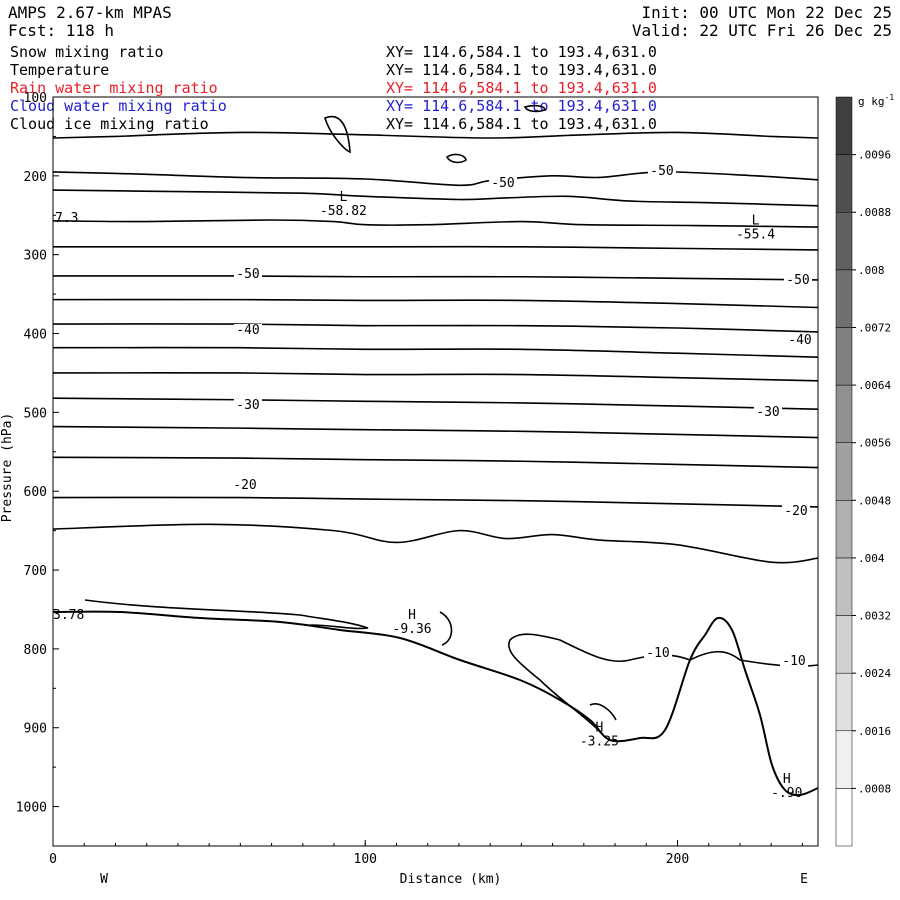 The height and width of the screenshot is (900, 900). What do you see at coordinates (35, 571) in the screenshot?
I see `y-tick-label: 700` at bounding box center [35, 571].